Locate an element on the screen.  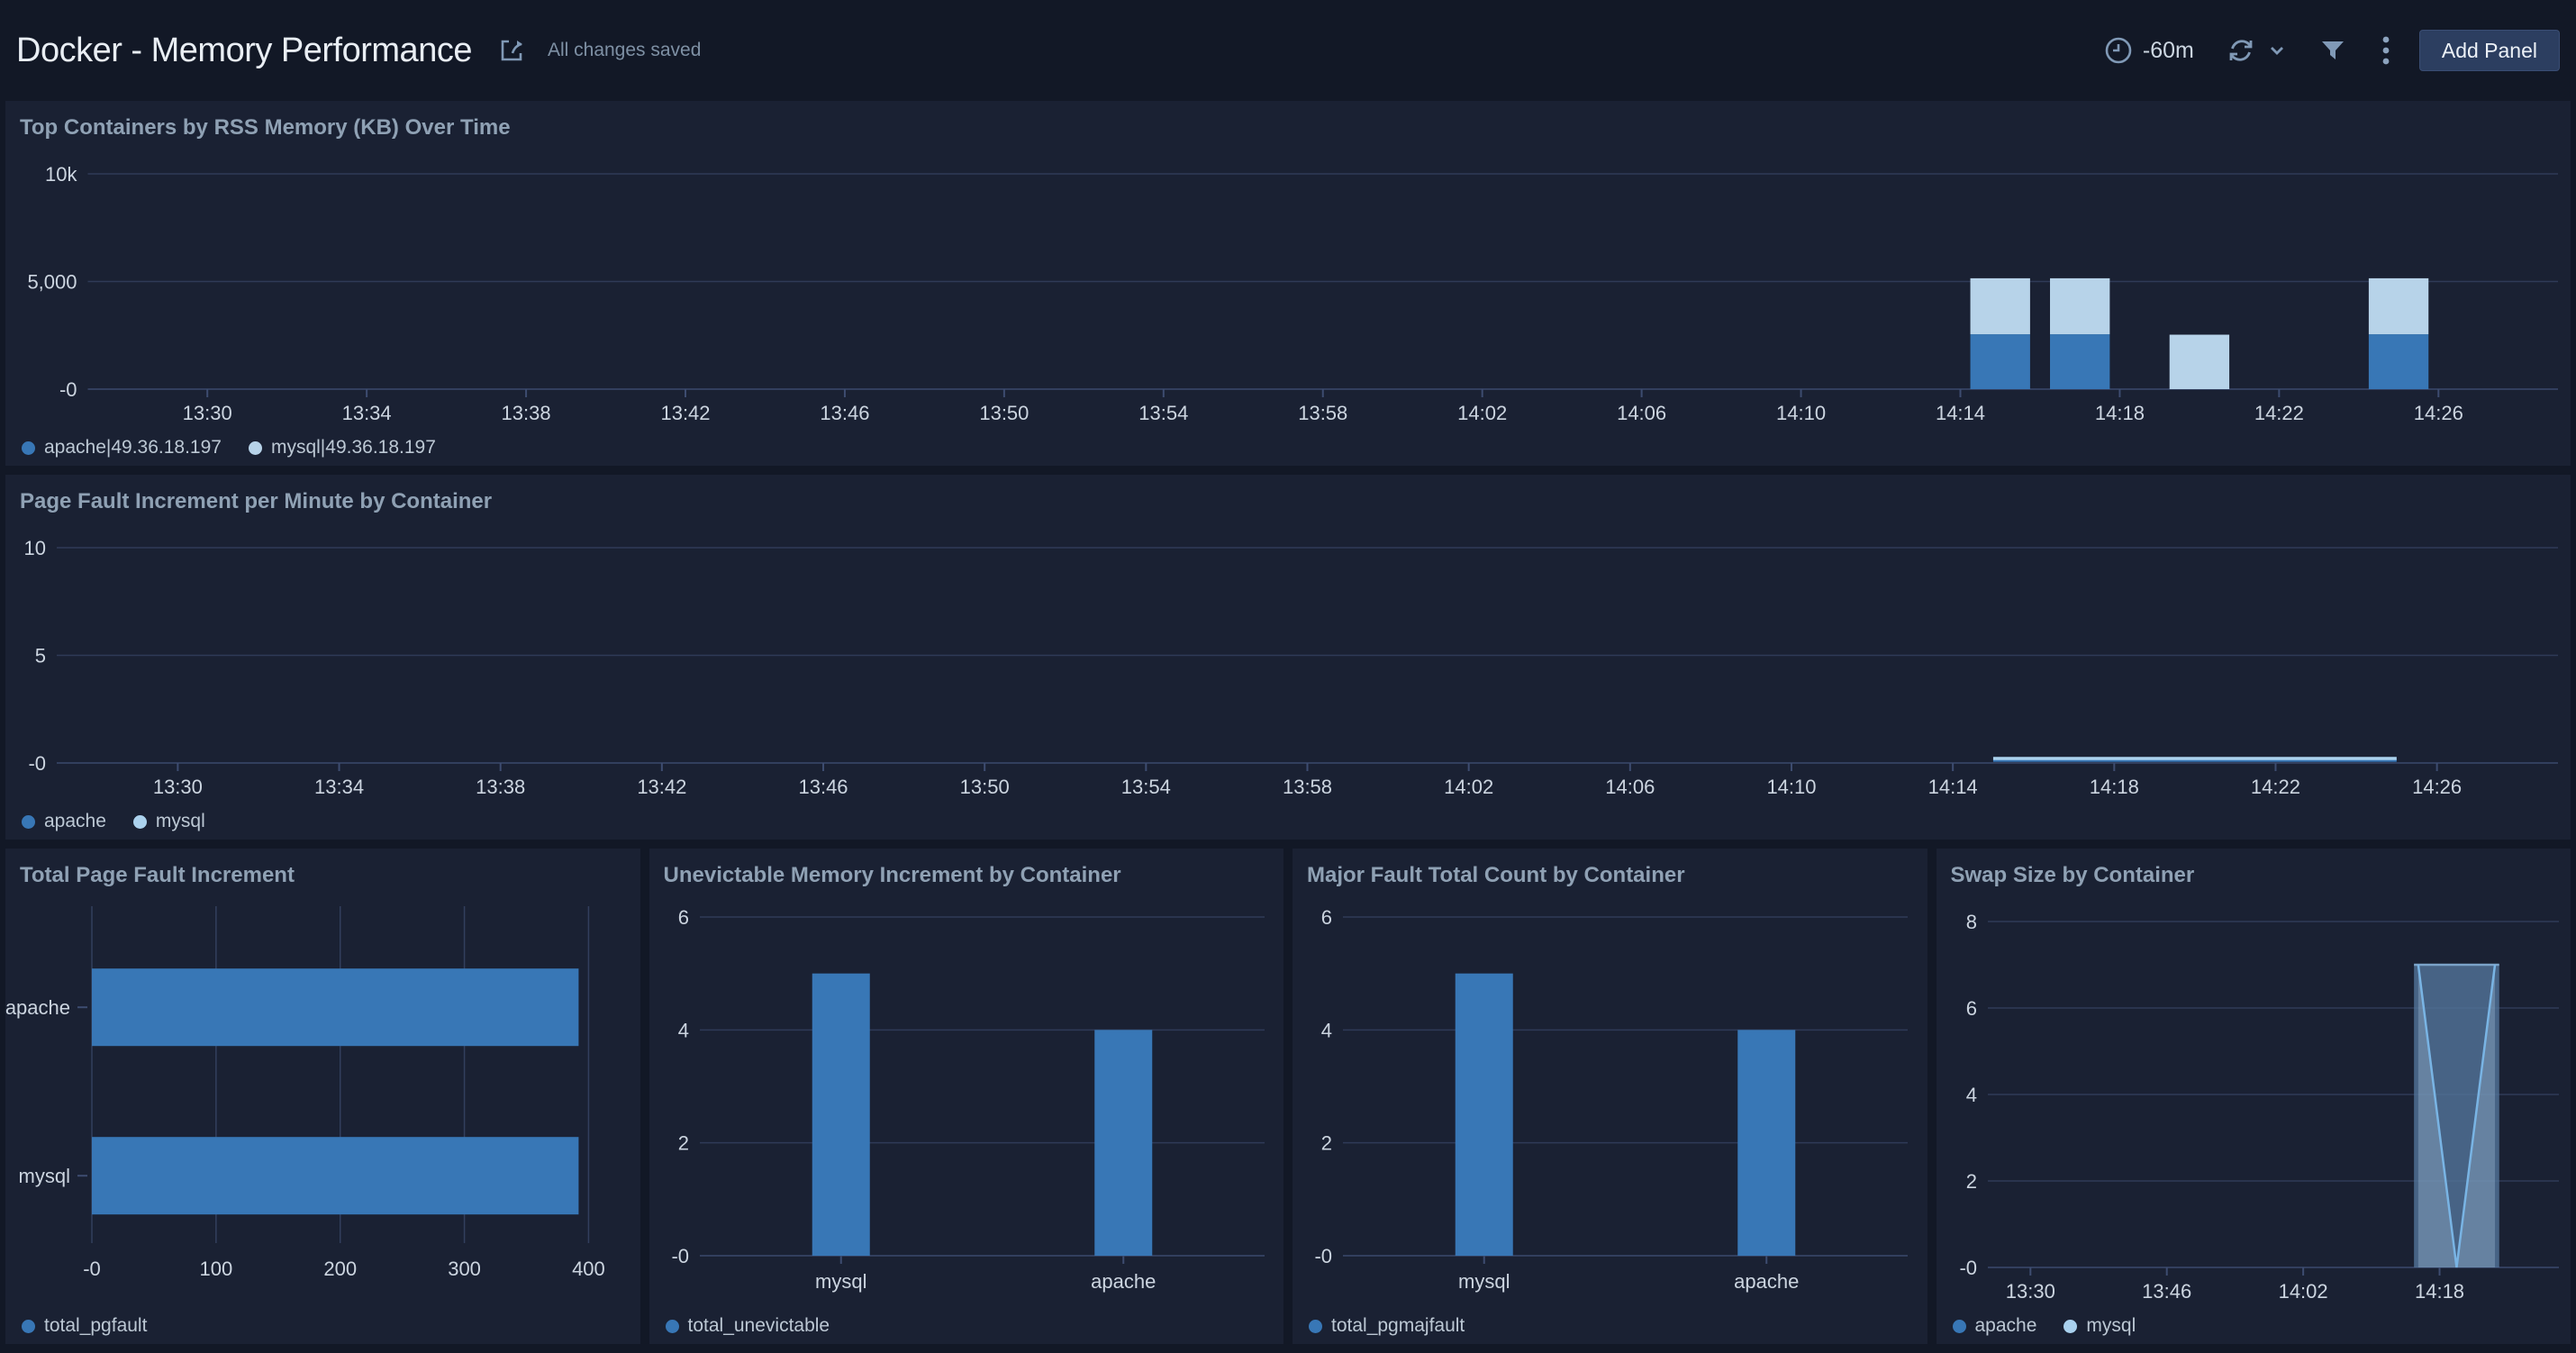
svg-text: 8 is located at coordinates (1971, 922).